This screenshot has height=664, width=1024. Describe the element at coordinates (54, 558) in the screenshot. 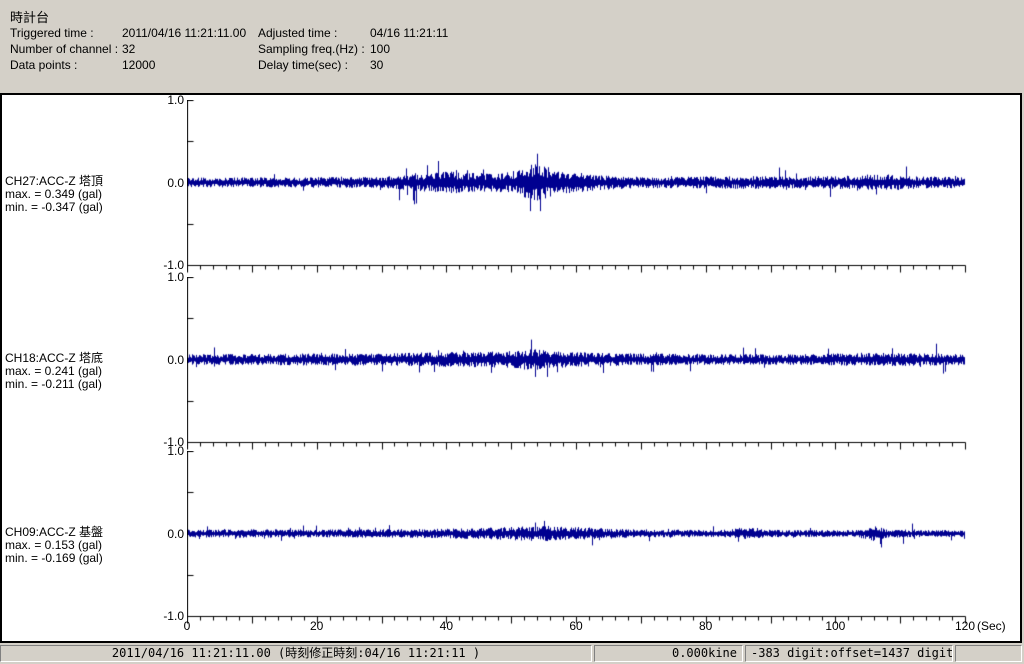

I see `channel-min-value: min. = -0.169 (gal)` at that location.